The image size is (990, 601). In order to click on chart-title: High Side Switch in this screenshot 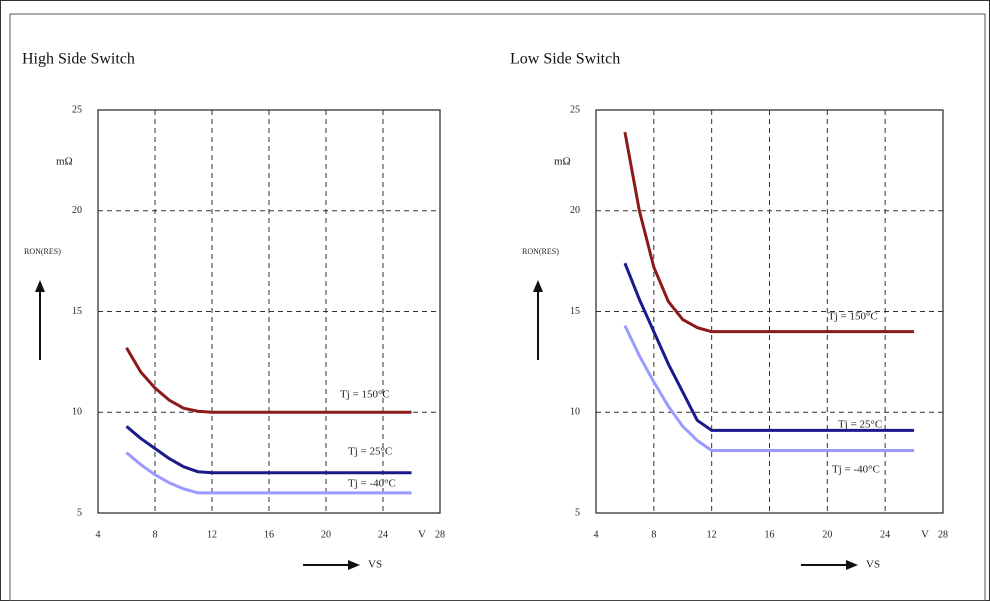, I will do `click(78, 59)`.